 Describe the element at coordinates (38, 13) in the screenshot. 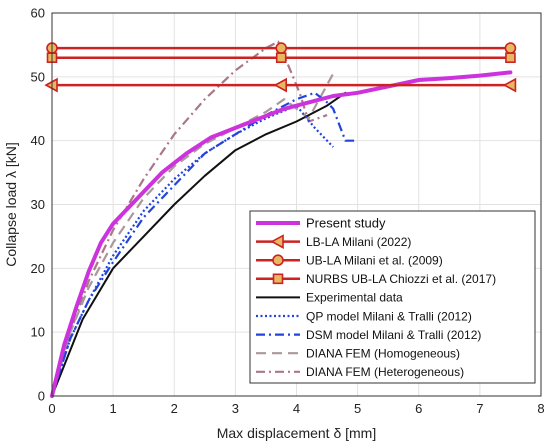

I see `y-tick-label: 60` at that location.